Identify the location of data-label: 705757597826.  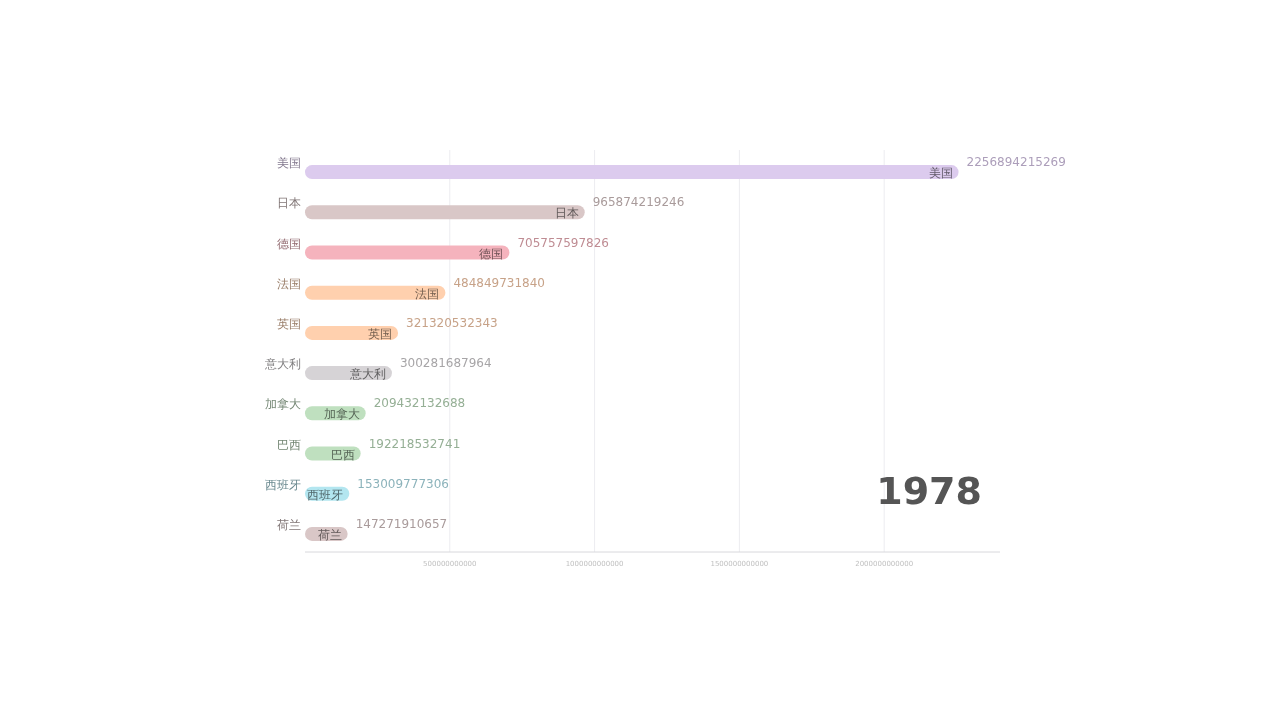
(563, 242).